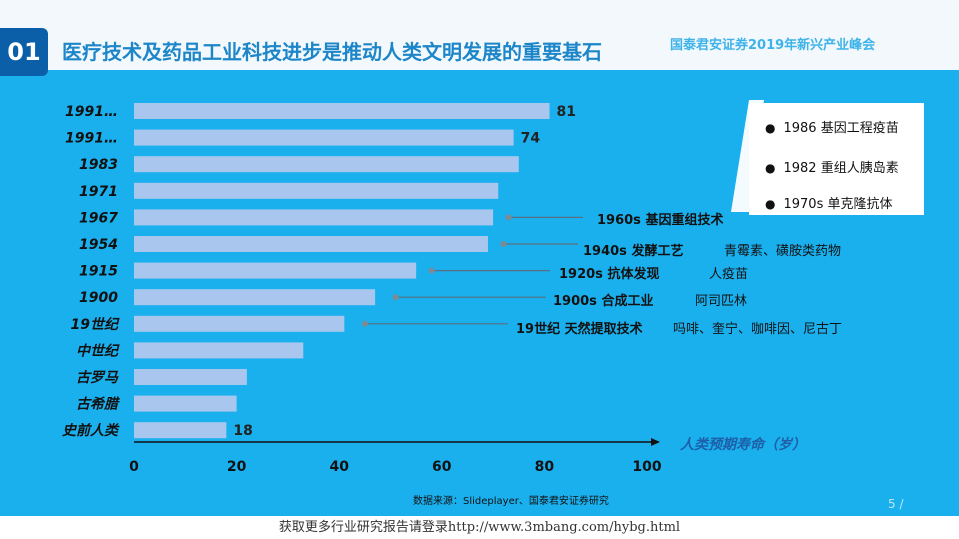 The image size is (959, 539). I want to click on annotation-examples: 吗啡、奎宁、咖啡因、尼古丁, so click(758, 329).